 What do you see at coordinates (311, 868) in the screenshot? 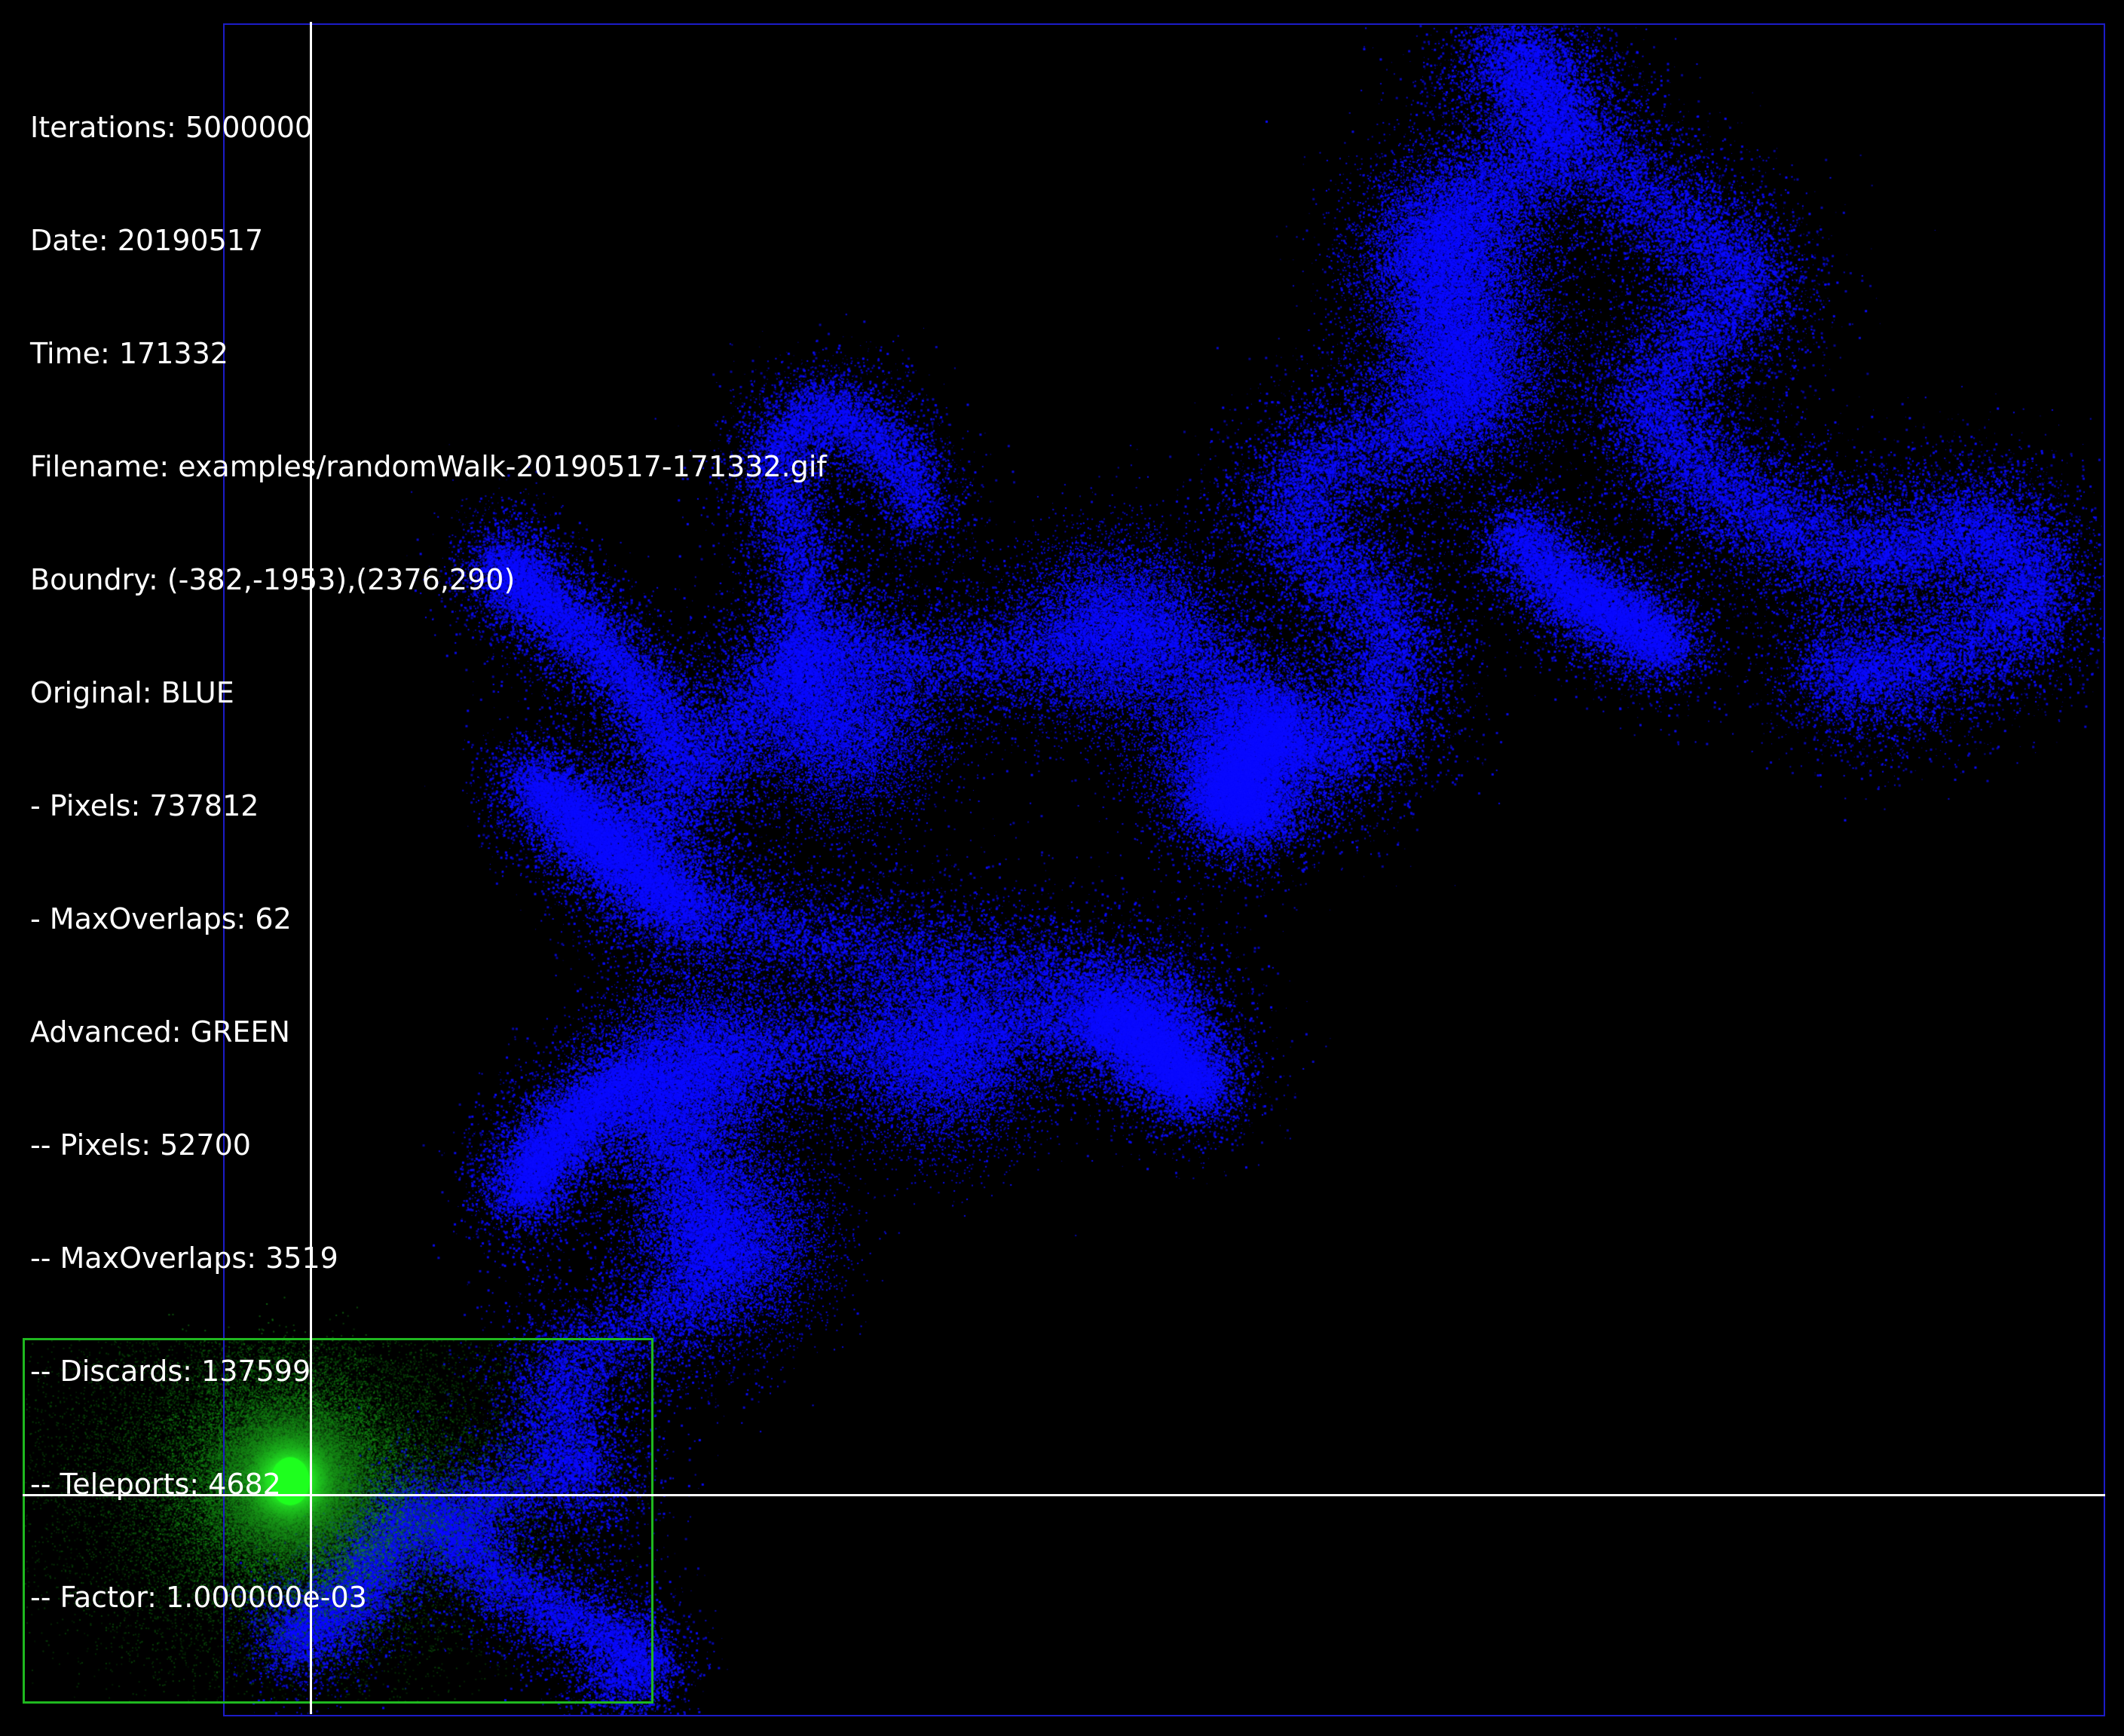
I see `origin-vertical-axis` at bounding box center [311, 868].